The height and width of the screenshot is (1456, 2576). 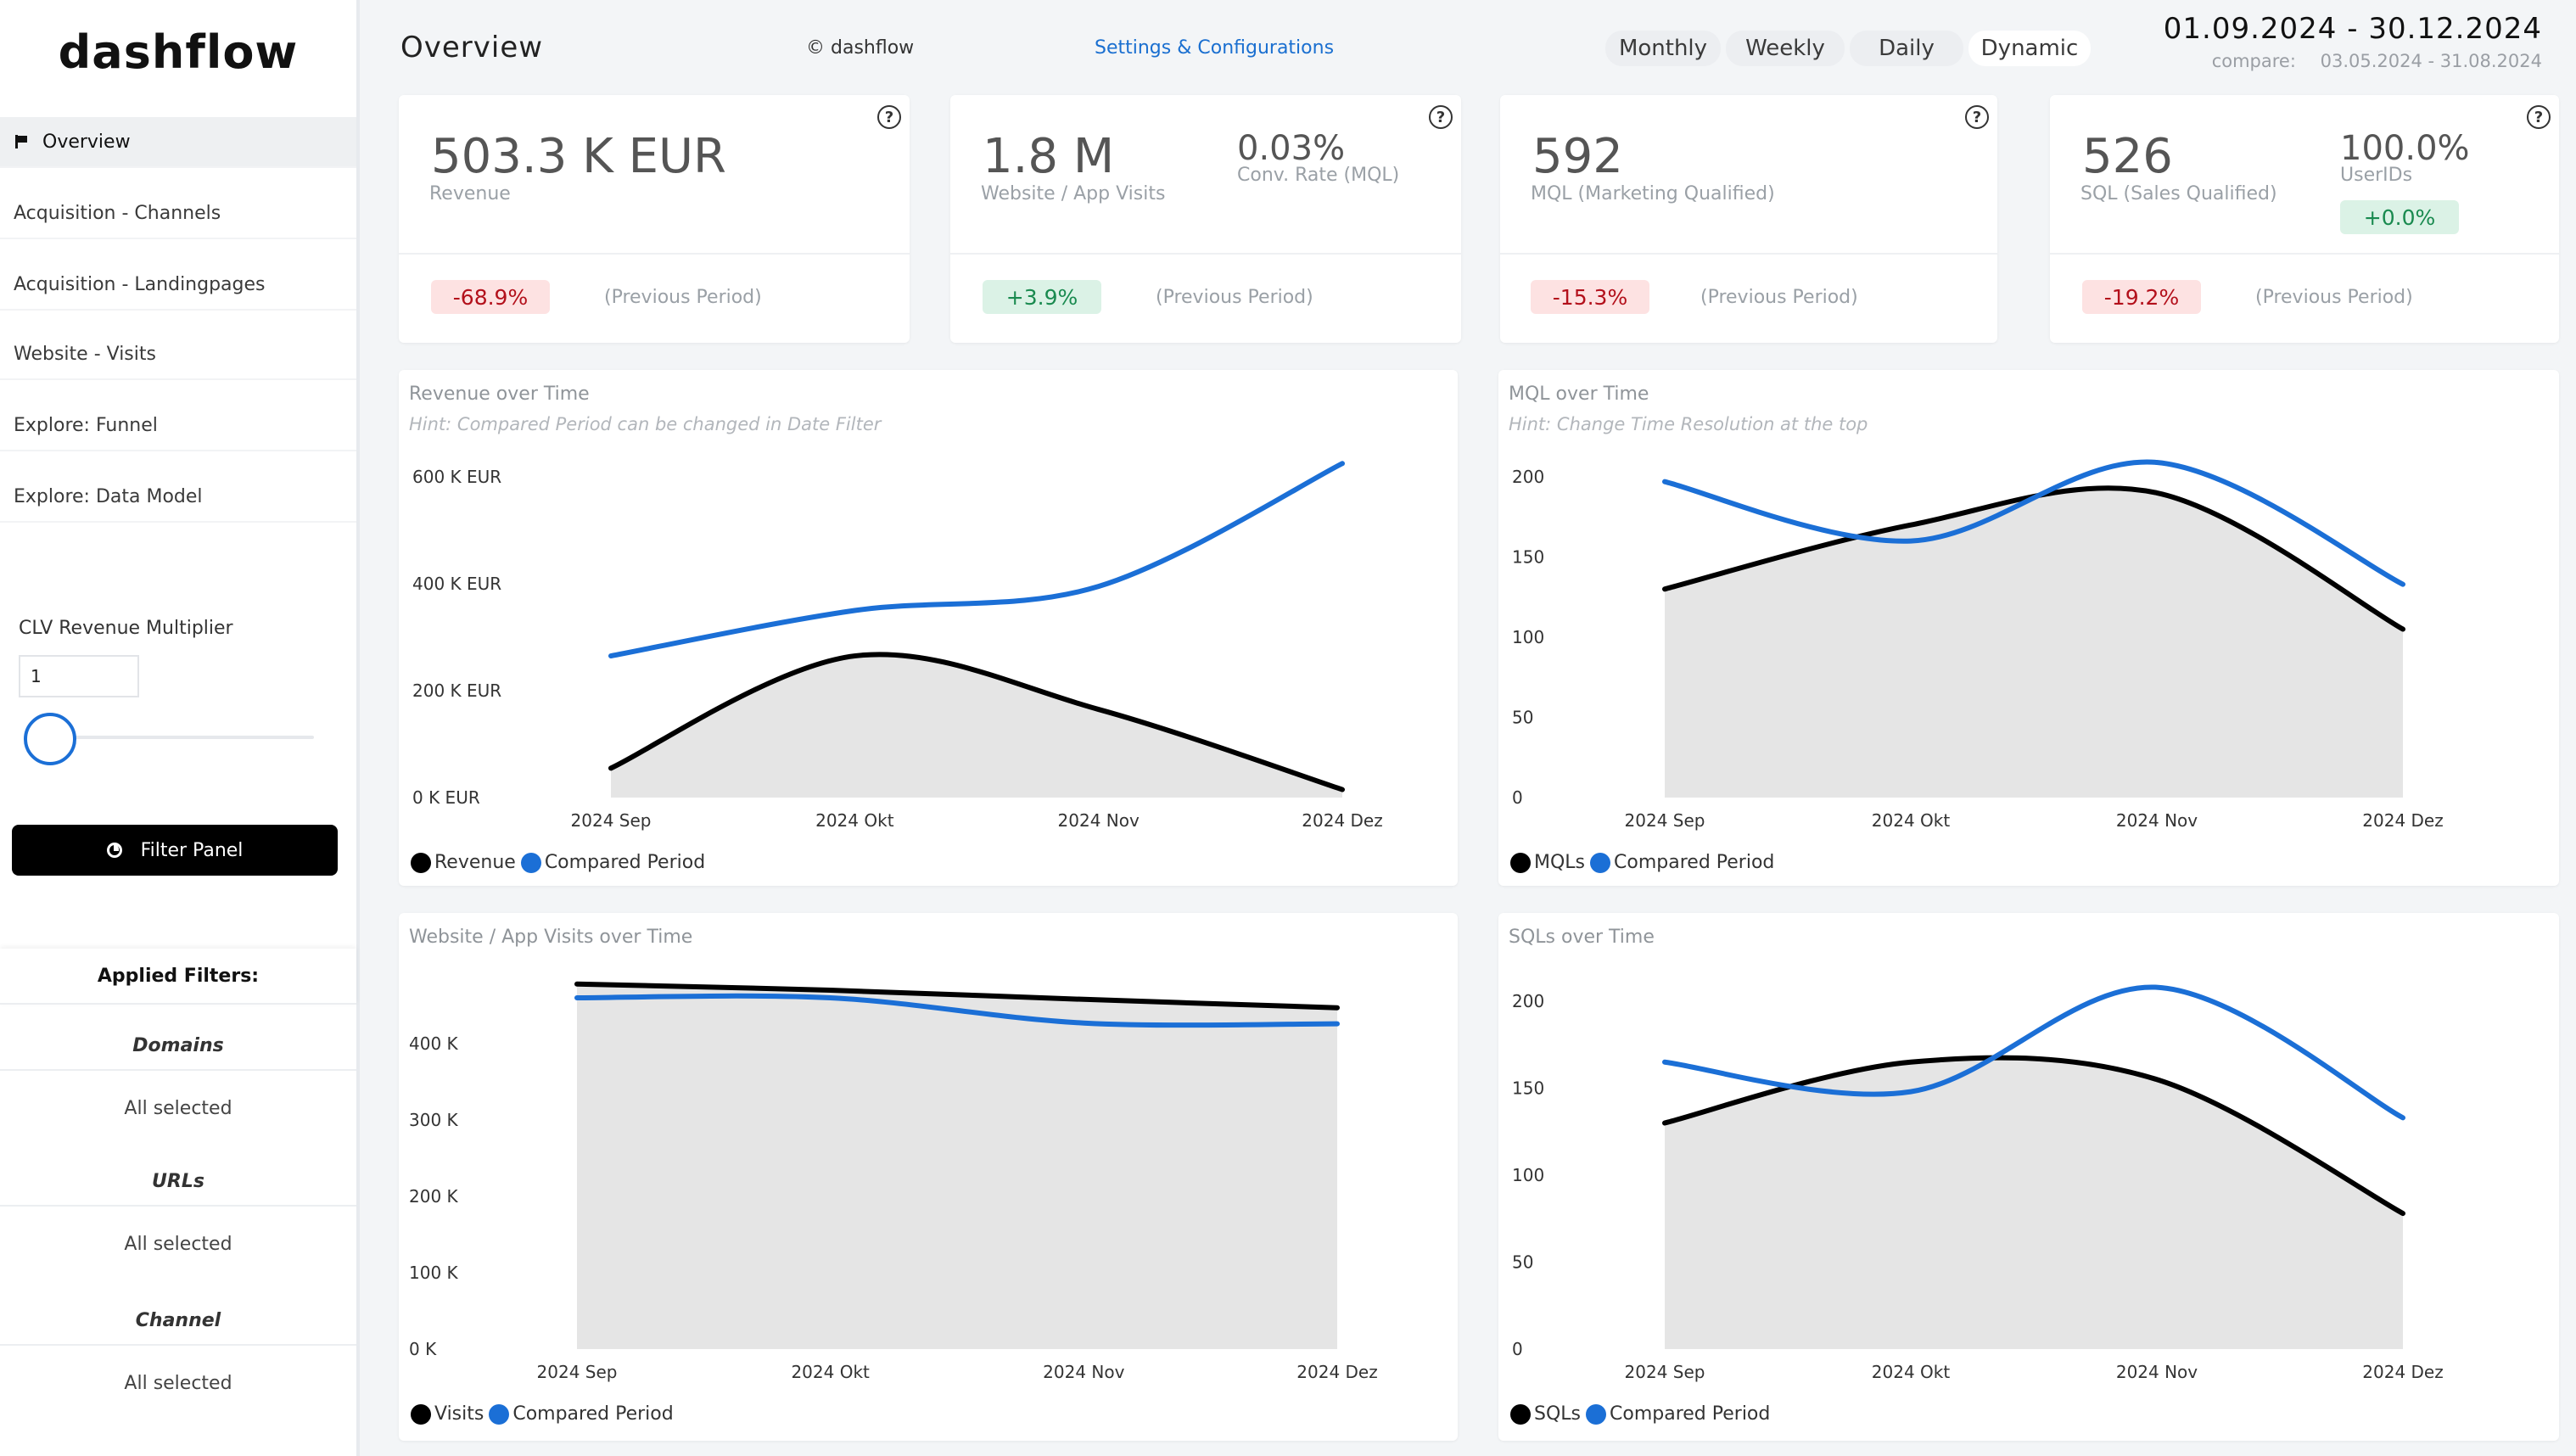 I want to click on compare-dates: 03.05.2024 - 31.08.2024, so click(x=2431, y=61).